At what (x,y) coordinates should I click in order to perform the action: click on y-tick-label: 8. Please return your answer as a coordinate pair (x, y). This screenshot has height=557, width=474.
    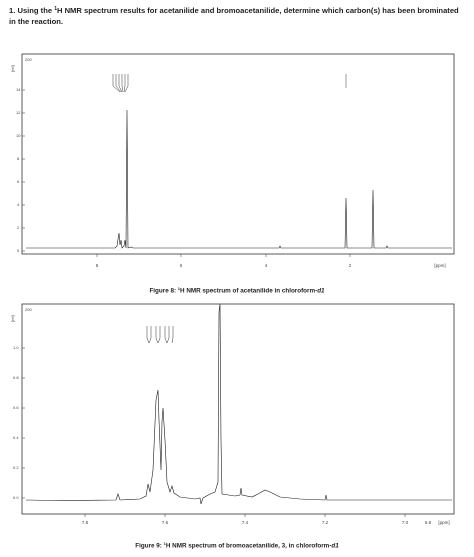
    Looking at the image, I should click on (18, 158).